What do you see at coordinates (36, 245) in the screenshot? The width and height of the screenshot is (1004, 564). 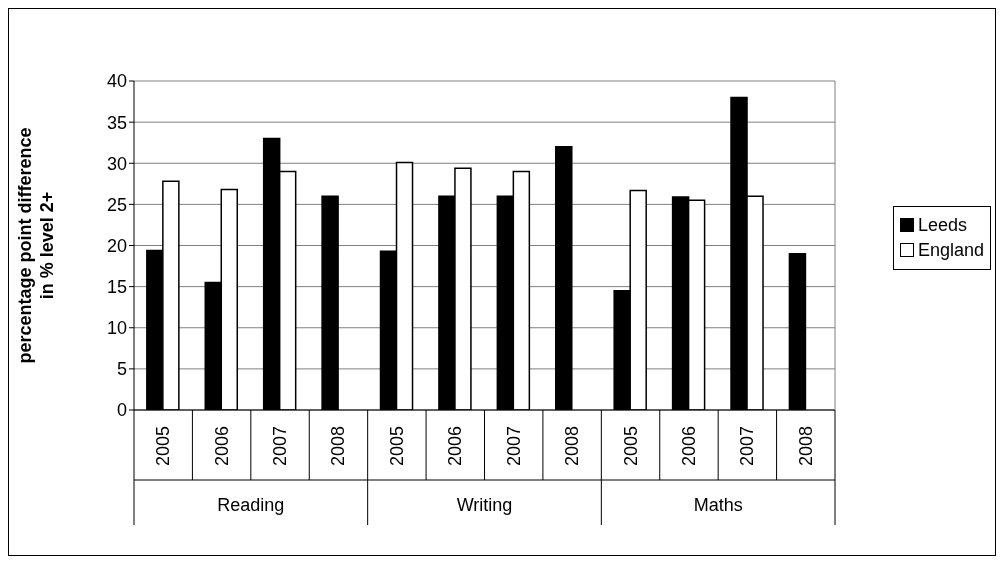 I see `y-axis-title: percentage point difference in % level 2+` at bounding box center [36, 245].